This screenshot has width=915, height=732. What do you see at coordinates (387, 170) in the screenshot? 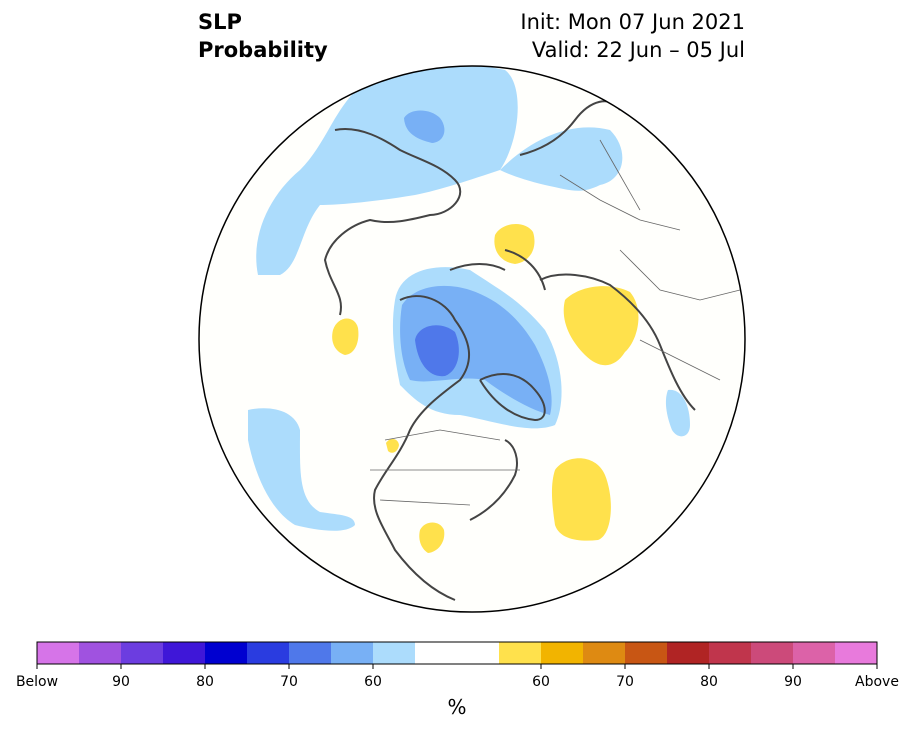
I see `north-pacific-bering-low` at bounding box center [387, 170].